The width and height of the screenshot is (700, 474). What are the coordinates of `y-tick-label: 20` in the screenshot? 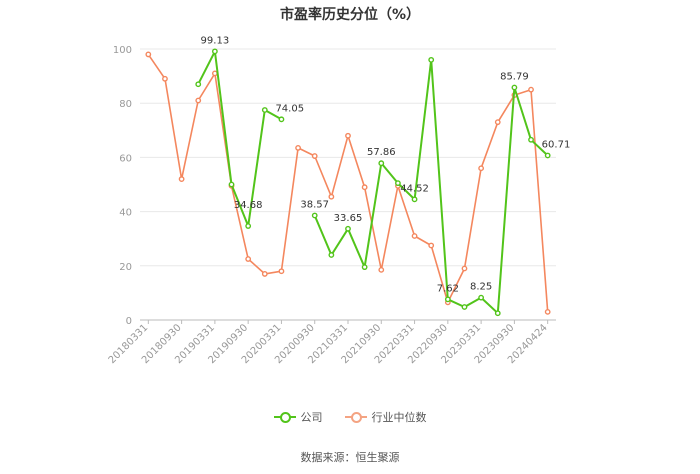 It's located at (125, 267).